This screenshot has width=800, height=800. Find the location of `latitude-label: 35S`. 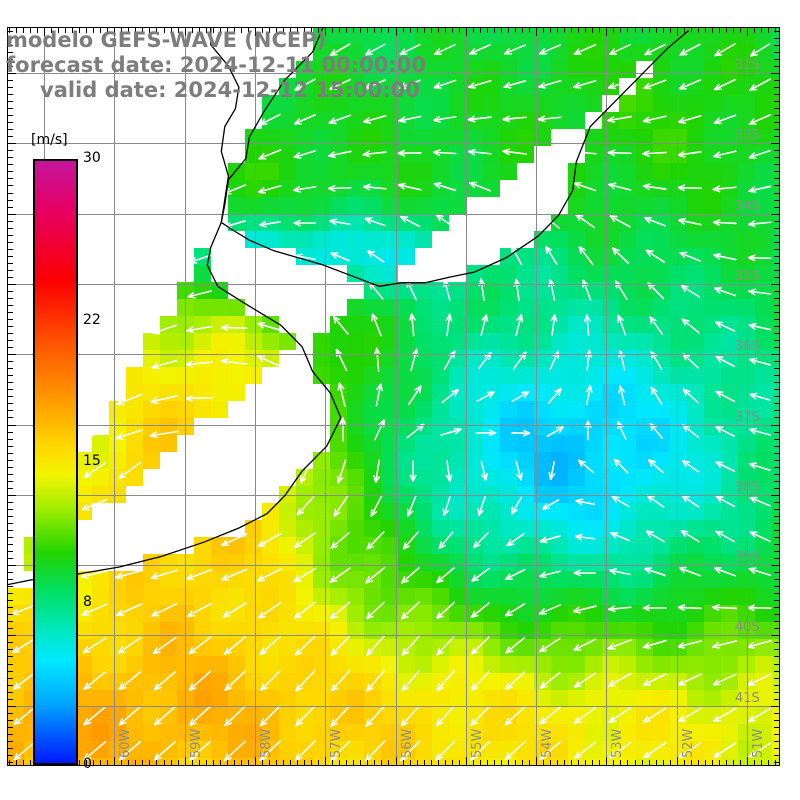

latitude-label: 35S is located at coordinates (747, 276).